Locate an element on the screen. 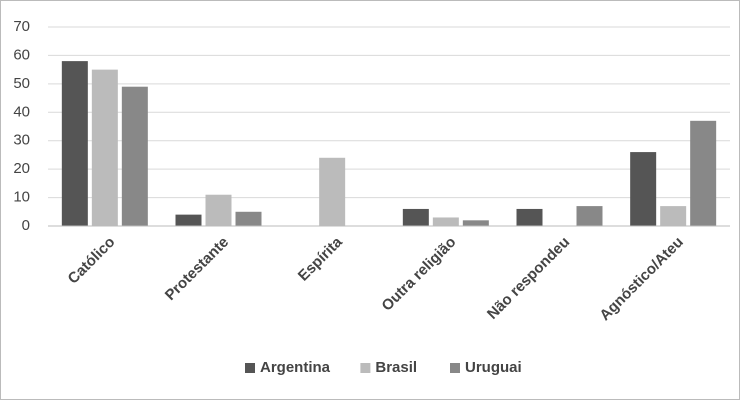 This screenshot has height=400, width=740. y-tick-label: 20 is located at coordinates (21, 168).